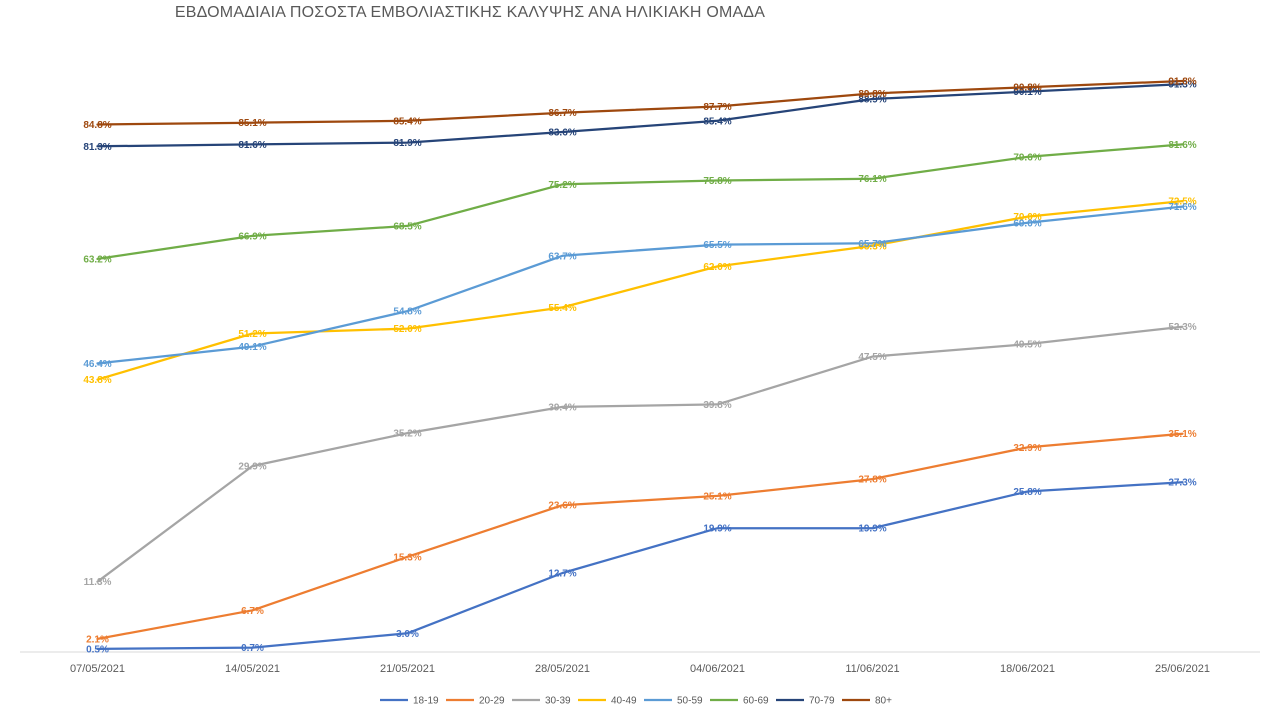 This screenshot has height=720, width=1280. What do you see at coordinates (426, 701) in the screenshot?
I see `legend-label: 18-19` at bounding box center [426, 701].